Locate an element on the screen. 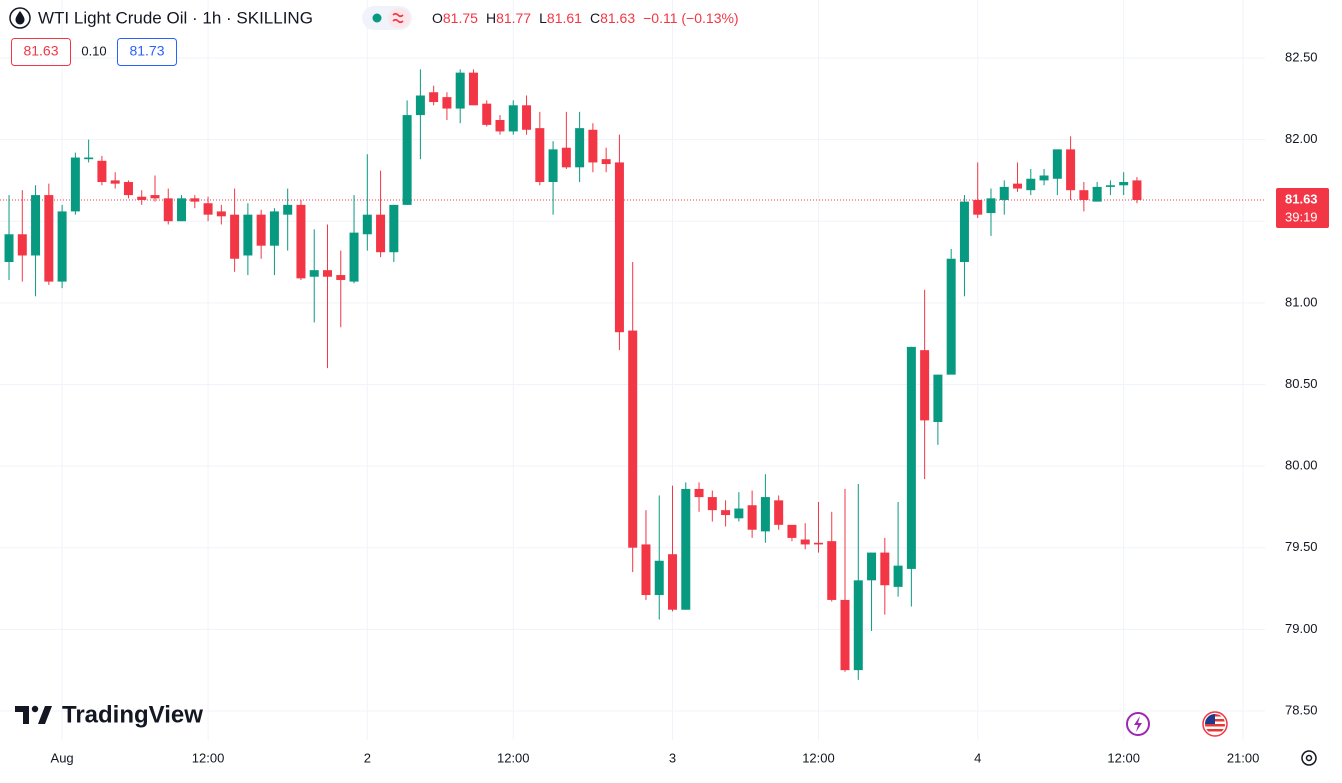 The width and height of the screenshot is (1342, 783). x-tick-label: 3 is located at coordinates (672, 757).